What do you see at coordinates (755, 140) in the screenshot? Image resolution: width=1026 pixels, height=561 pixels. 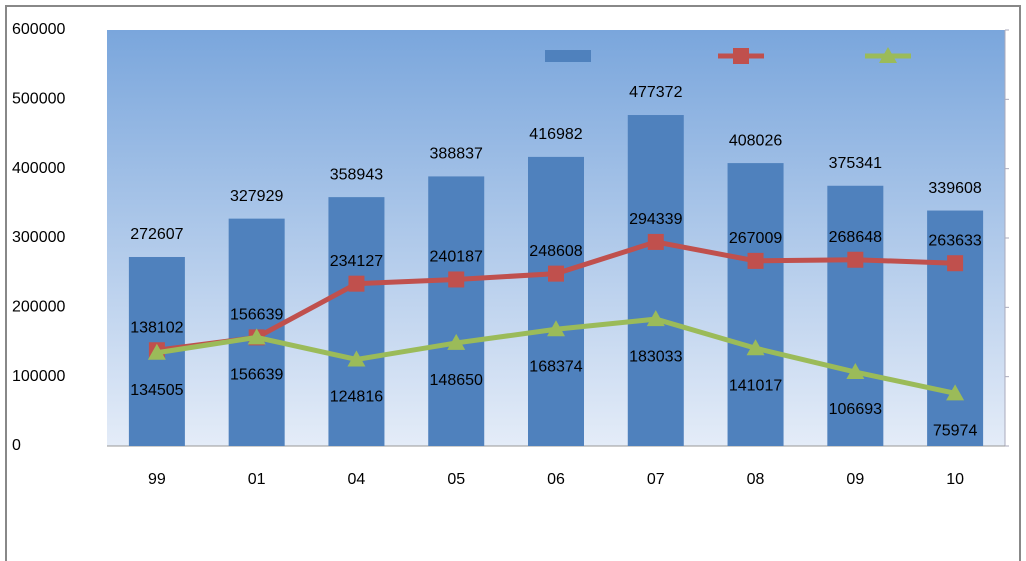 I see `data-label: 408026` at bounding box center [755, 140].